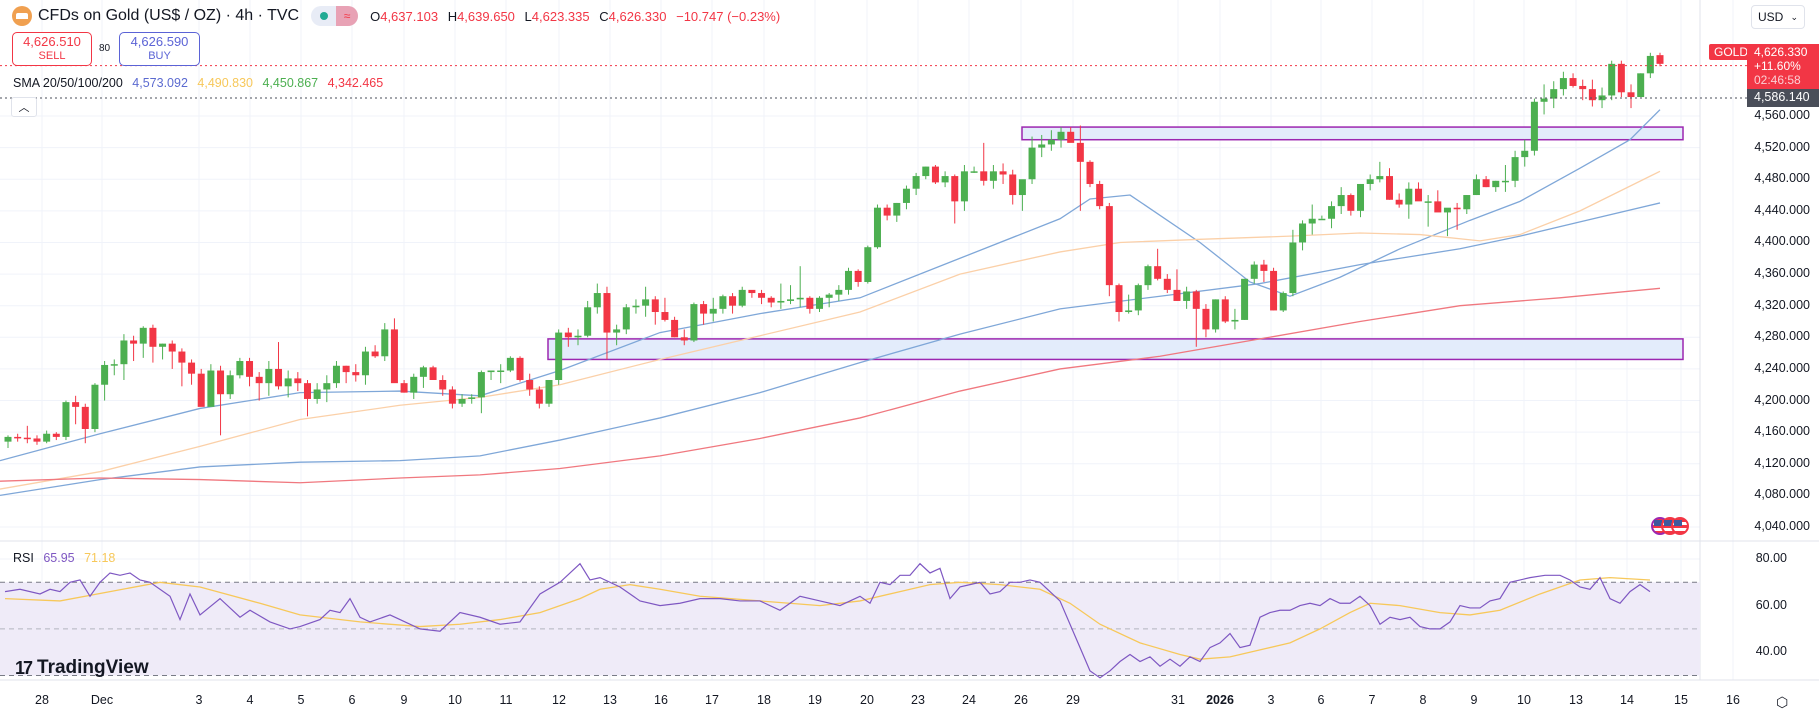 This screenshot has width=1819, height=720. Describe the element at coordinates (815, 700) in the screenshot. I see `time-axis-label: 19` at that location.